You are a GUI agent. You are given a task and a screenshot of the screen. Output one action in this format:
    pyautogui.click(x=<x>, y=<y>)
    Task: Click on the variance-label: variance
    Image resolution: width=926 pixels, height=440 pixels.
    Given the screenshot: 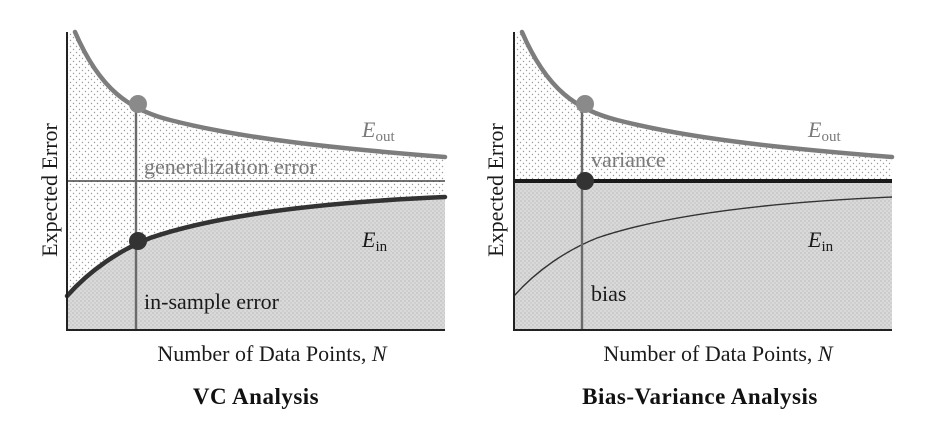 What is the action you would take?
    pyautogui.click(x=628, y=159)
    